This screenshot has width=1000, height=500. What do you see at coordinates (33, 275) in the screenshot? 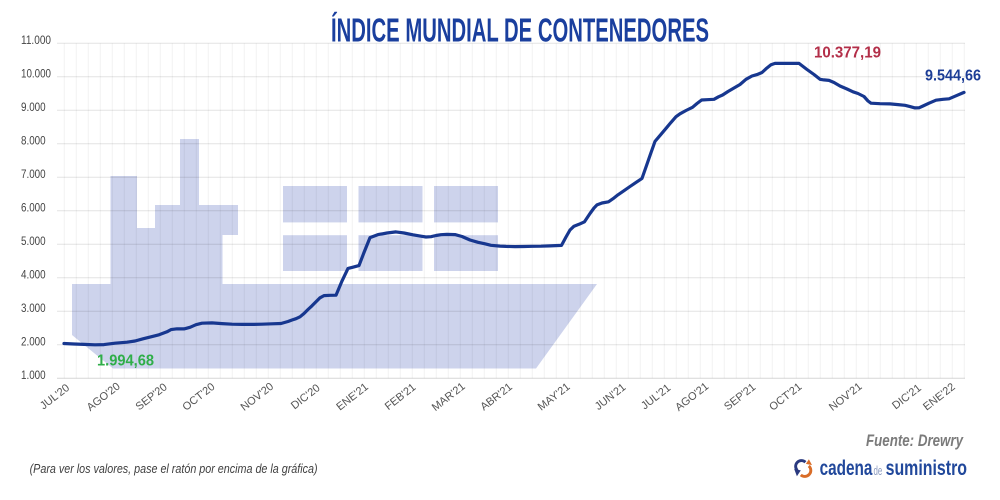
I see `svg-text: 4.000` at bounding box center [33, 275].